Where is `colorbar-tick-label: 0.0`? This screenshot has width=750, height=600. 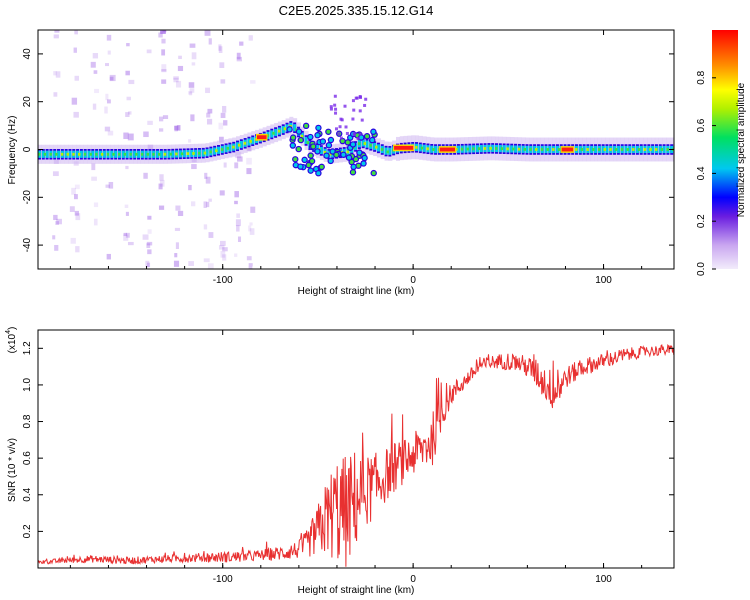
colorbar-tick-label: 0.0 is located at coordinates (701, 269).